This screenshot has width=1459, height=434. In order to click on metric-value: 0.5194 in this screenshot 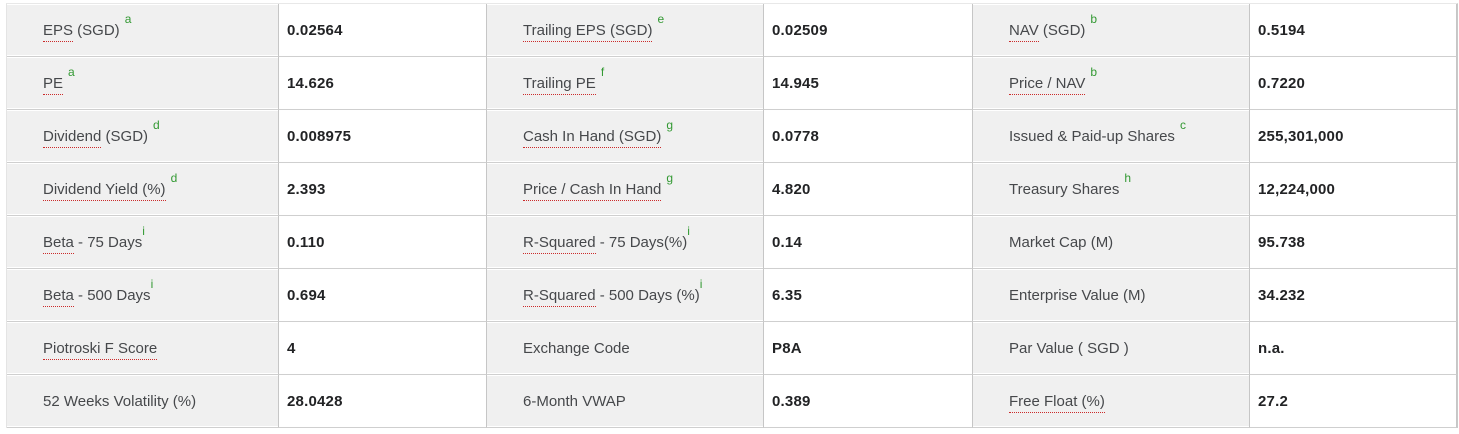, I will do `click(1282, 30)`.